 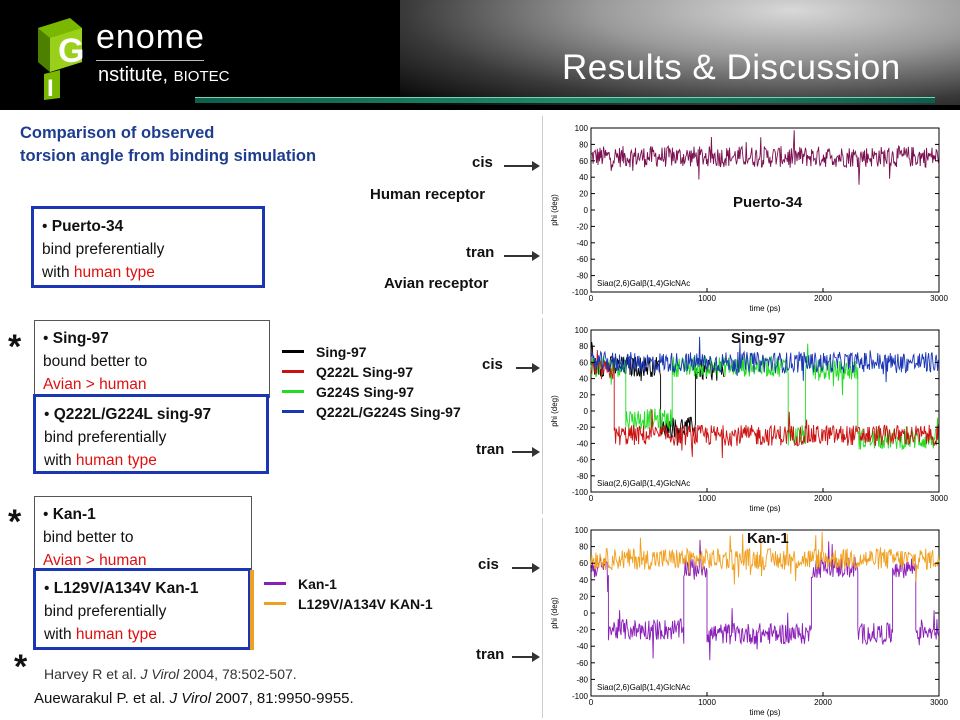 I want to click on legend-kan: Kan-1 L129V/A134V KAN-1, so click(x=348, y=594).